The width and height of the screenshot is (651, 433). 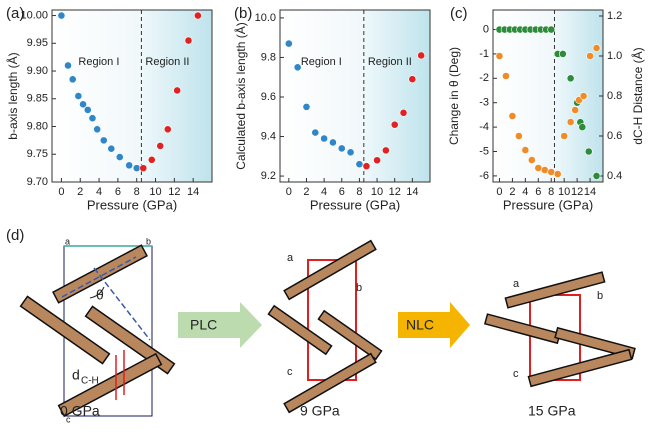 What do you see at coordinates (220, 325) in the screenshot?
I see `arrow` at bounding box center [220, 325].